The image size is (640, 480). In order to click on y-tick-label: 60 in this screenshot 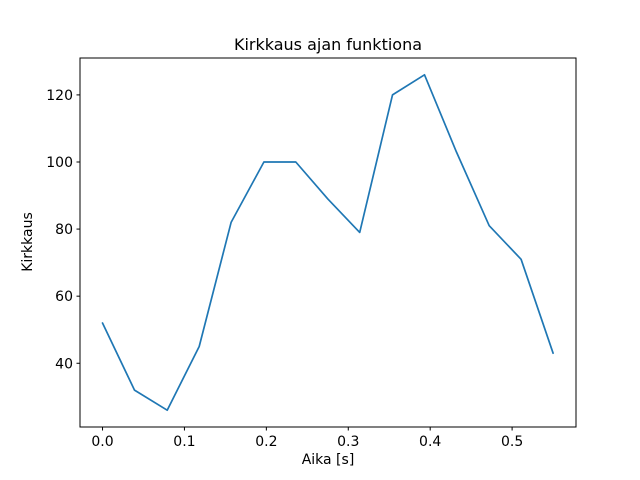, I will do `click(64, 297)`.